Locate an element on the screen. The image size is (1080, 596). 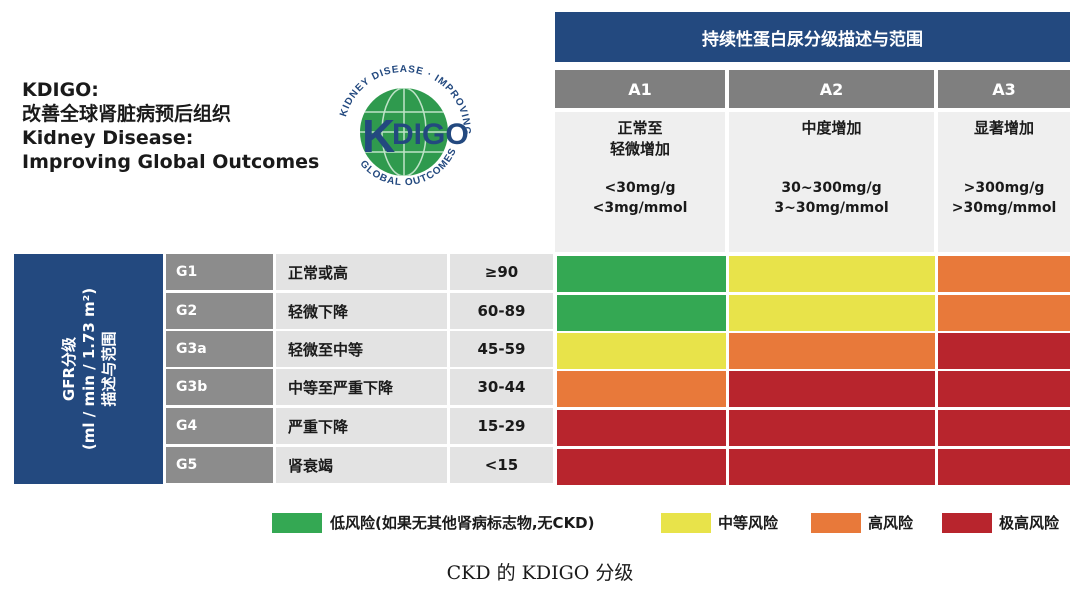
row-g1-description: 正常或高 is located at coordinates (361, 272).